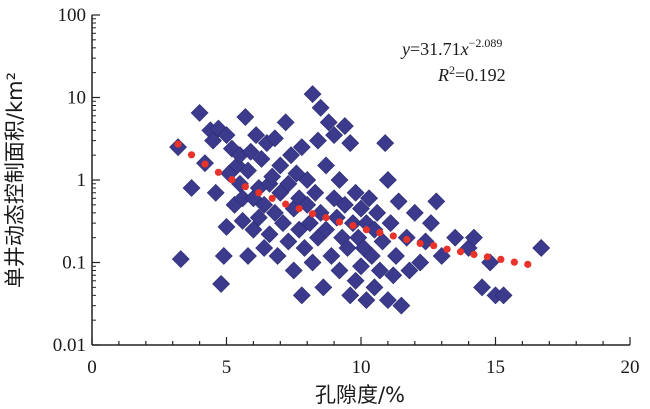  Describe the element at coordinates (360, 395) in the screenshot. I see `x-axis-title: 孔隙度/%` at that location.